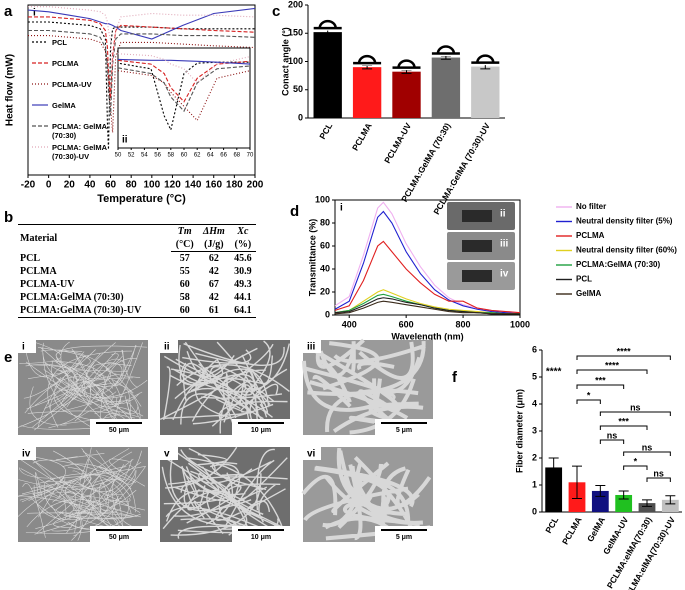  What do you see at coordinates (144, 156) in the screenshot?
I see `inset-tick-label: 54` at bounding box center [144, 156].